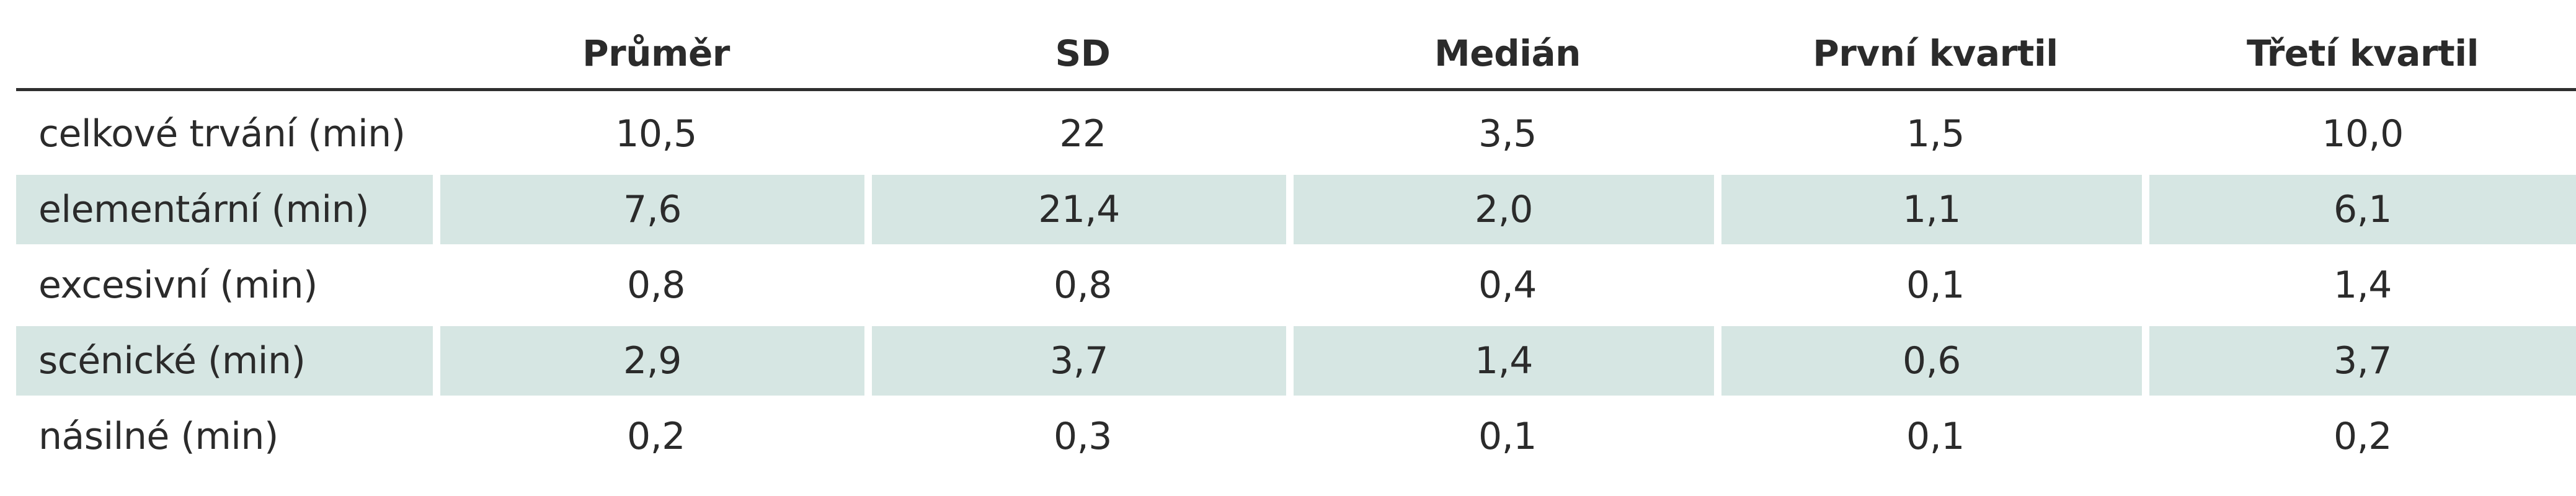 The image size is (2576, 496). What do you see at coordinates (1935, 53) in the screenshot?
I see `header-cell-first-quartile: První kvartil` at bounding box center [1935, 53].